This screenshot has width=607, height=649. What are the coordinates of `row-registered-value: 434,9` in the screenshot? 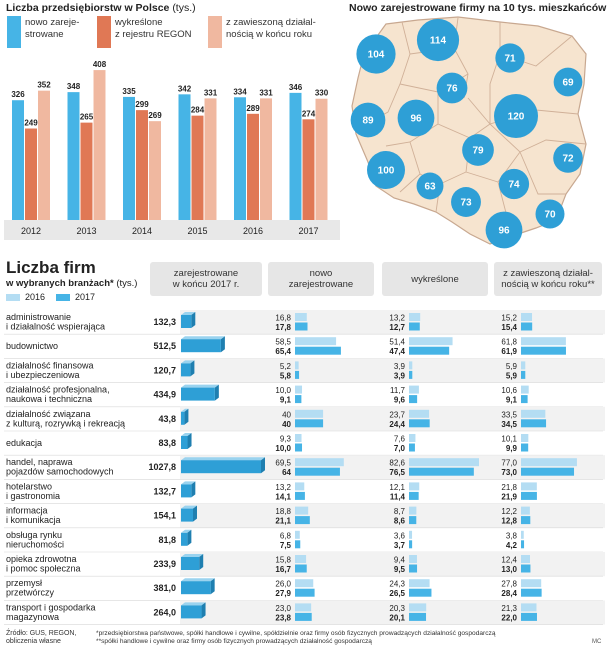 It's located at (164, 395).